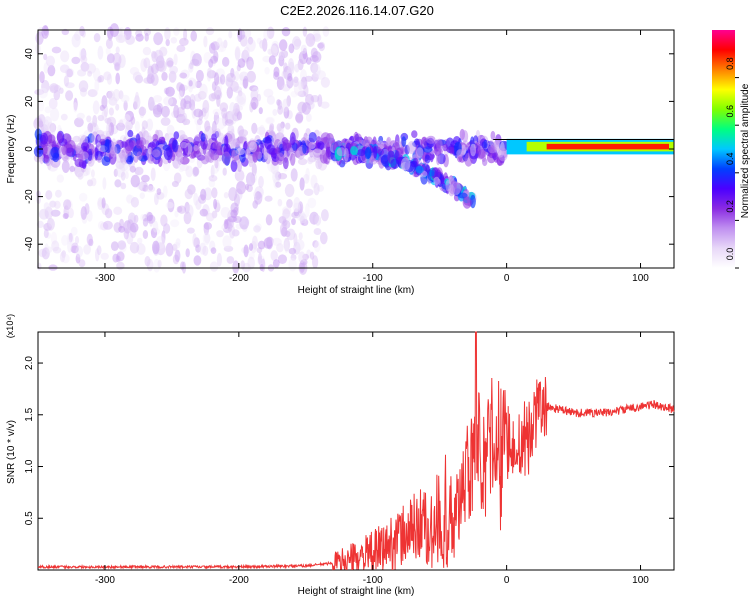 The image size is (750, 600). I want to click on x-tick-label: -100, so click(373, 278).